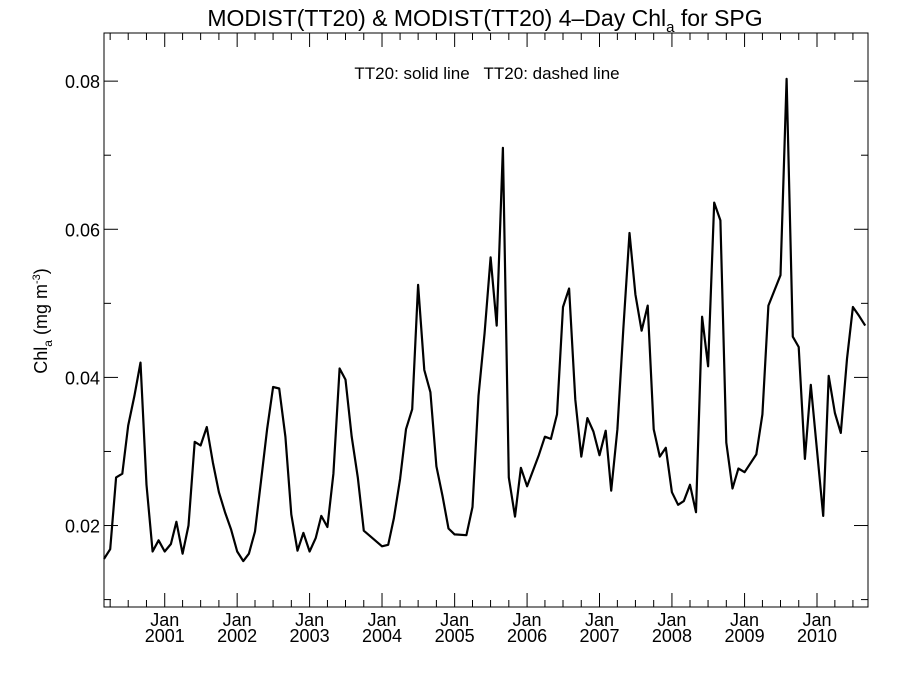  What do you see at coordinates (817, 636) in the screenshot?
I see `x-tick-label-year: 2010` at bounding box center [817, 636].